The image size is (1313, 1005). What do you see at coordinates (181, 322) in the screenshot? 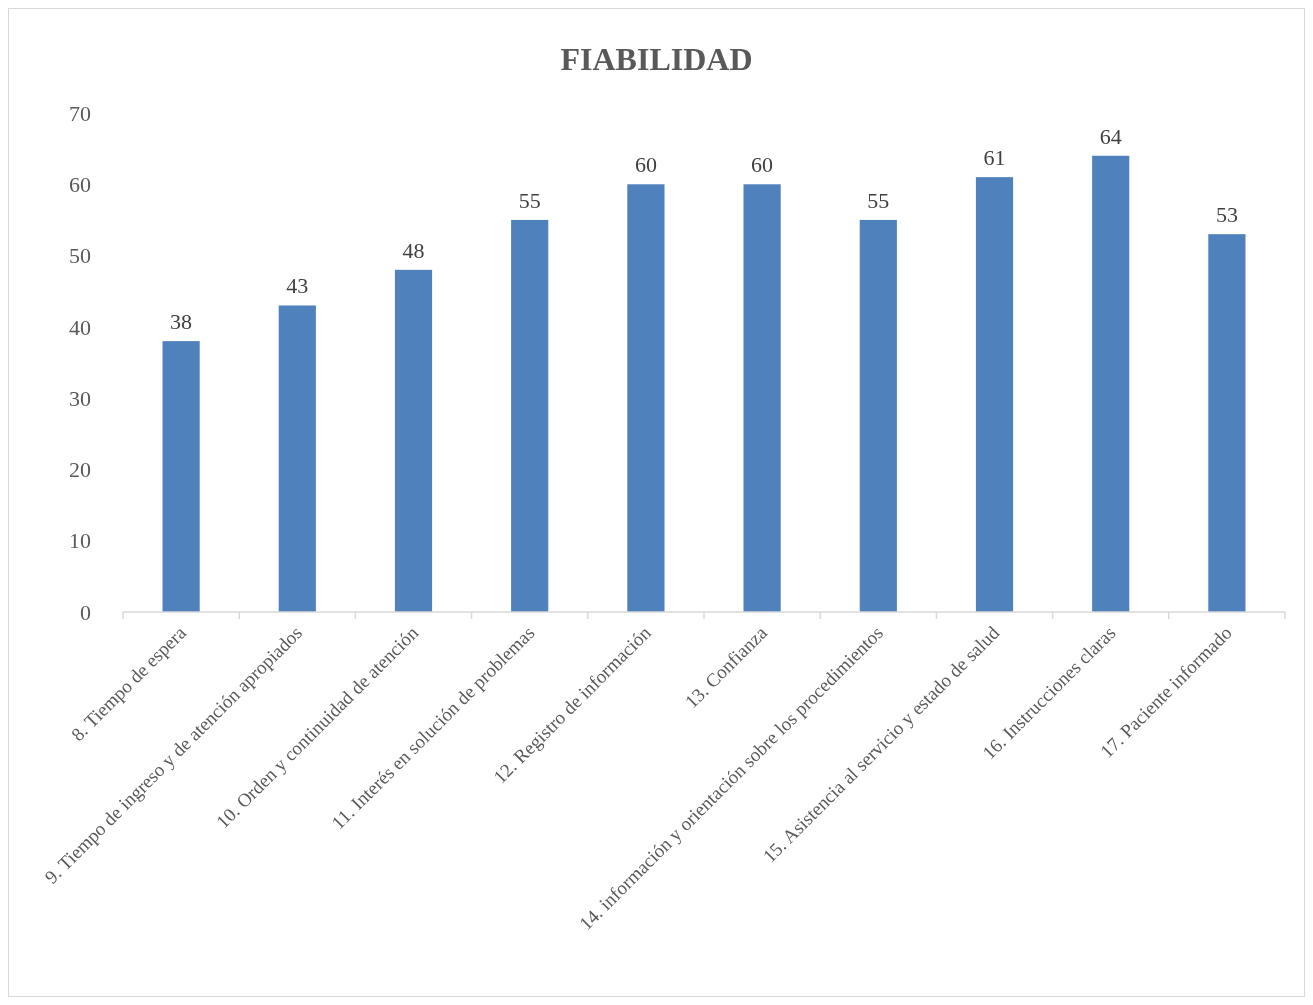
I see `data-label: 38` at bounding box center [181, 322].